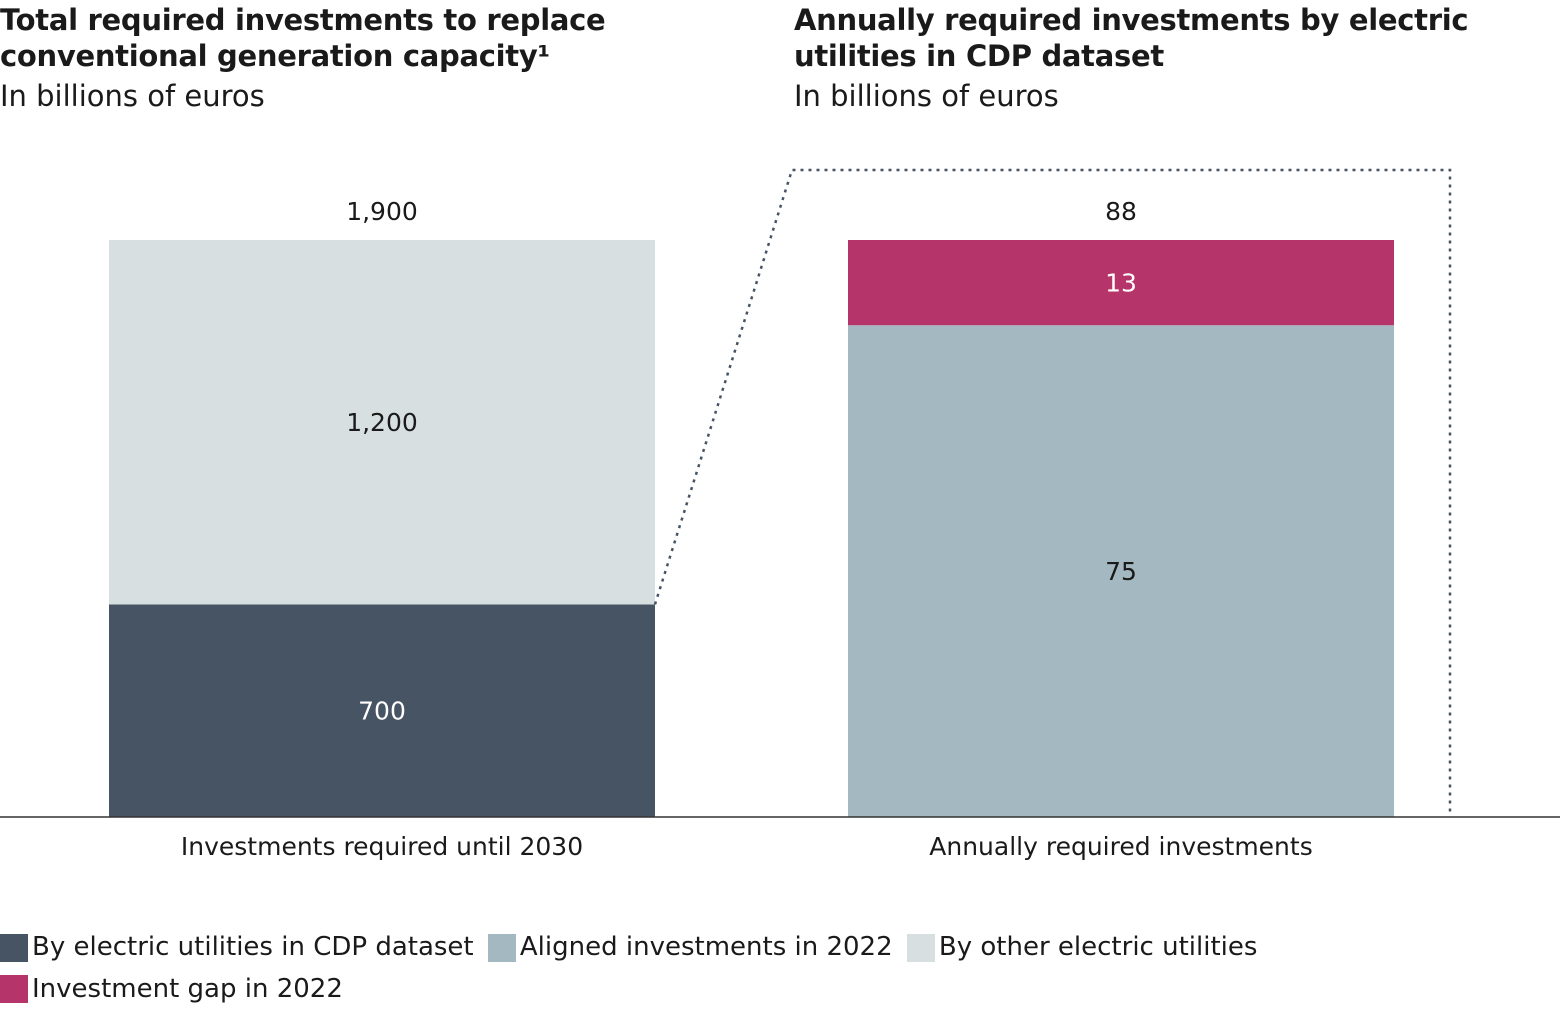 The width and height of the screenshot is (1560, 1013). What do you see at coordinates (132, 96) in the screenshot?
I see `left-chart-subtitle: In billions of euros` at bounding box center [132, 96].